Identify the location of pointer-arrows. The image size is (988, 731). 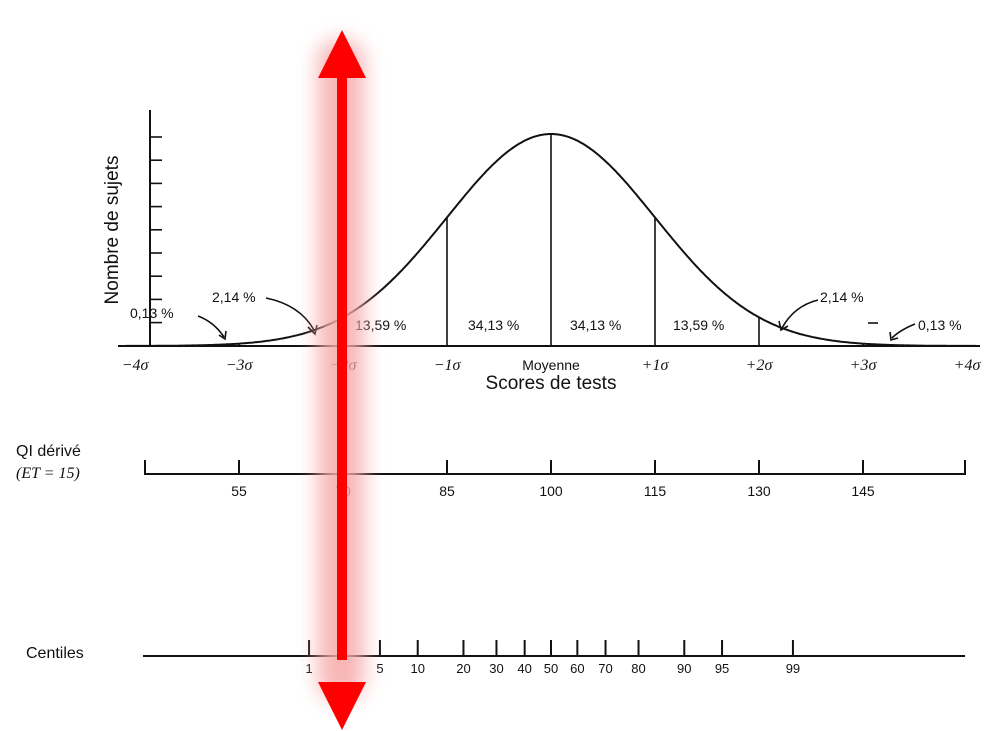
(556, 319).